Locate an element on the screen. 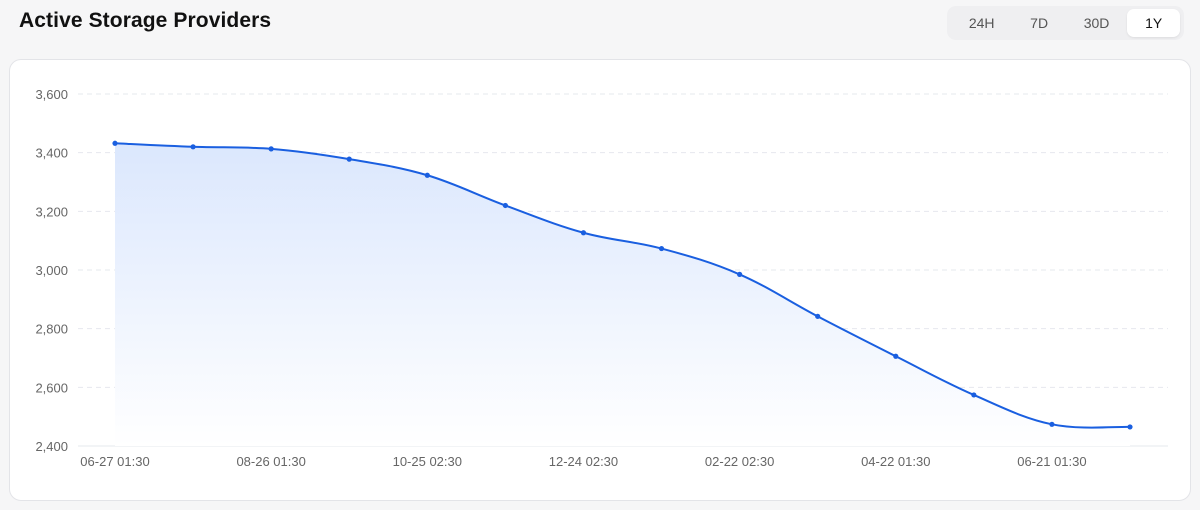 Image resolution: width=1200 pixels, height=510 pixels. x-tick-label: 12-24 02:30 is located at coordinates (583, 461).